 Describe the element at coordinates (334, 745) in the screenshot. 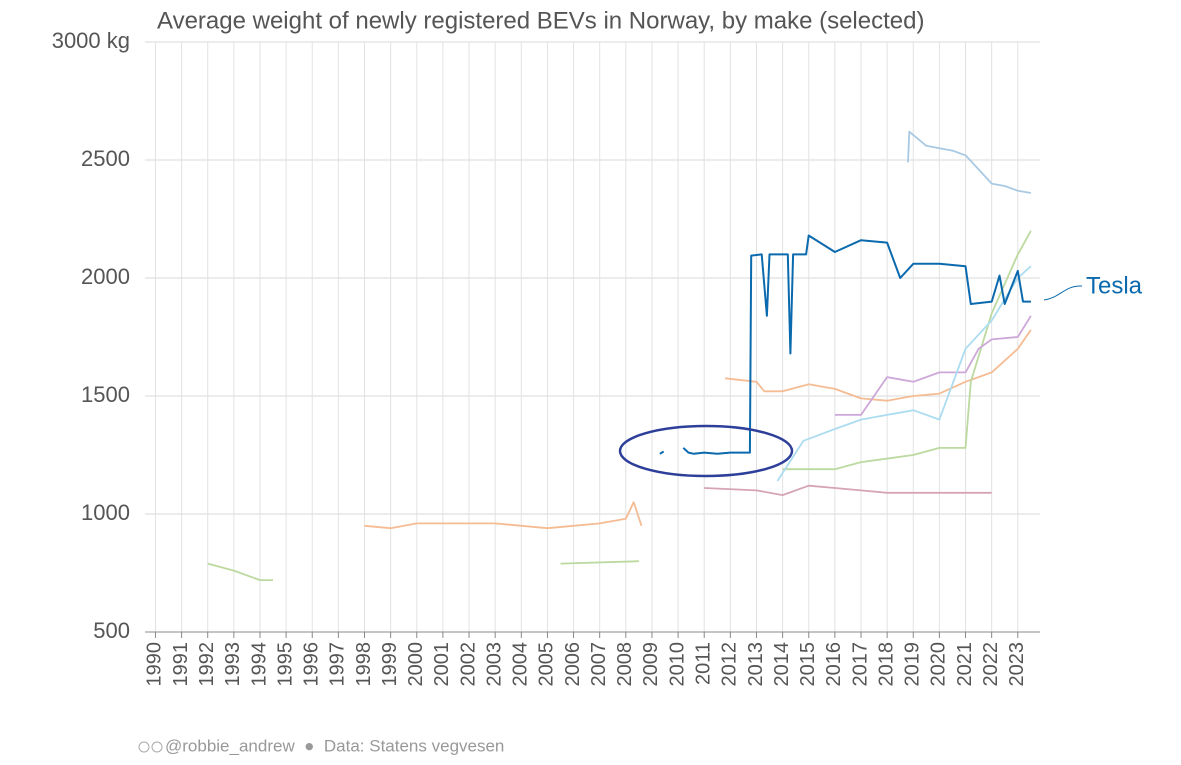

I see `source: @robbie_andrew ● Data: Statens vegvesen` at that location.